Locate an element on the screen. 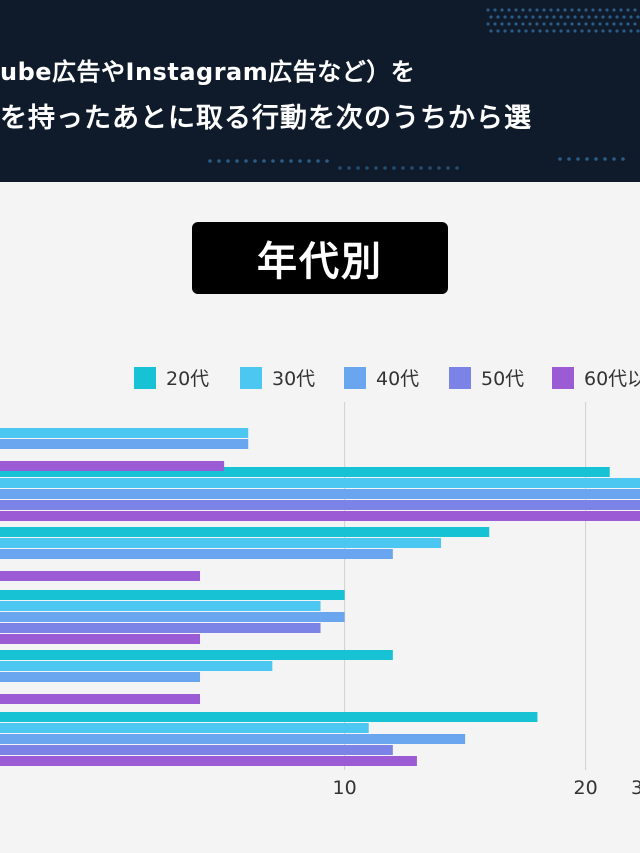  legend-label-1: 20代 is located at coordinates (187, 379).